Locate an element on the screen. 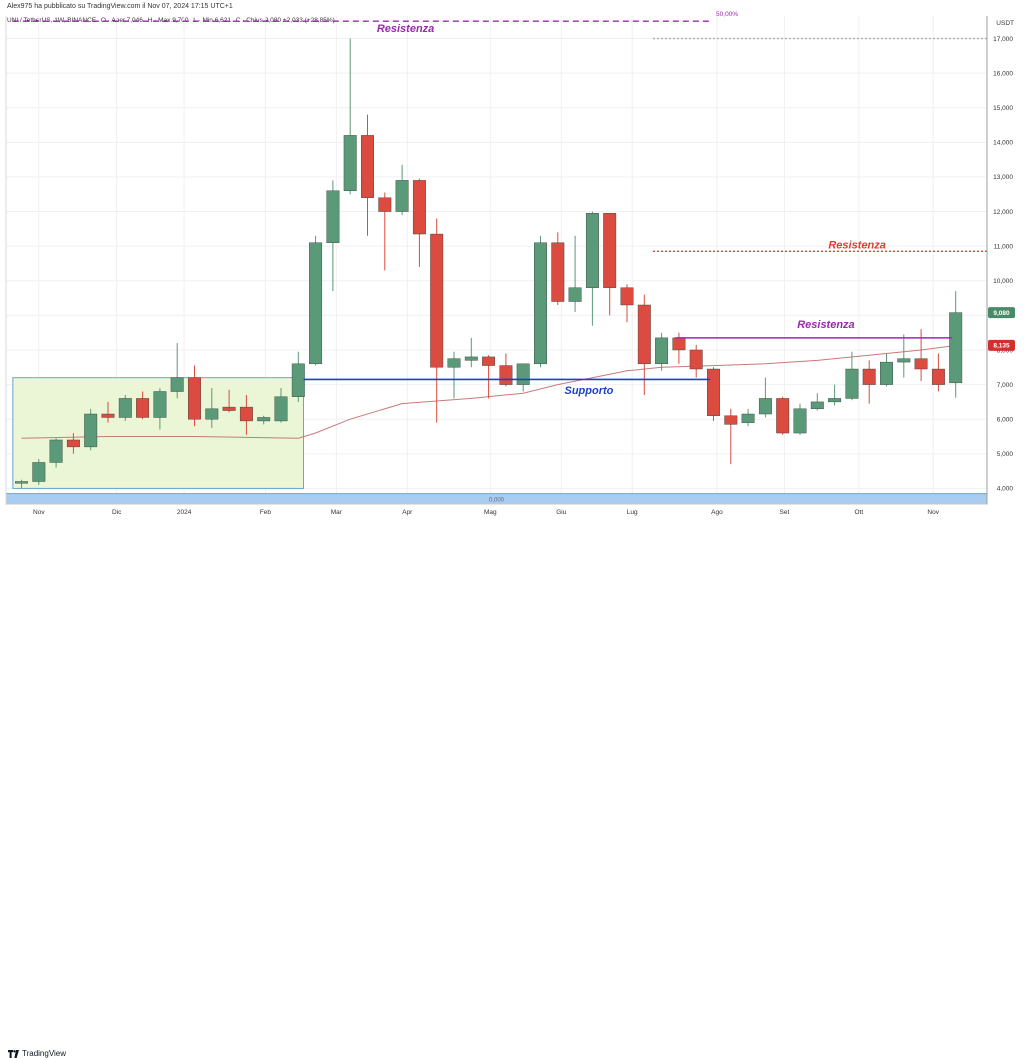  resistance-label-top: Resistenza is located at coordinates (405, 29).